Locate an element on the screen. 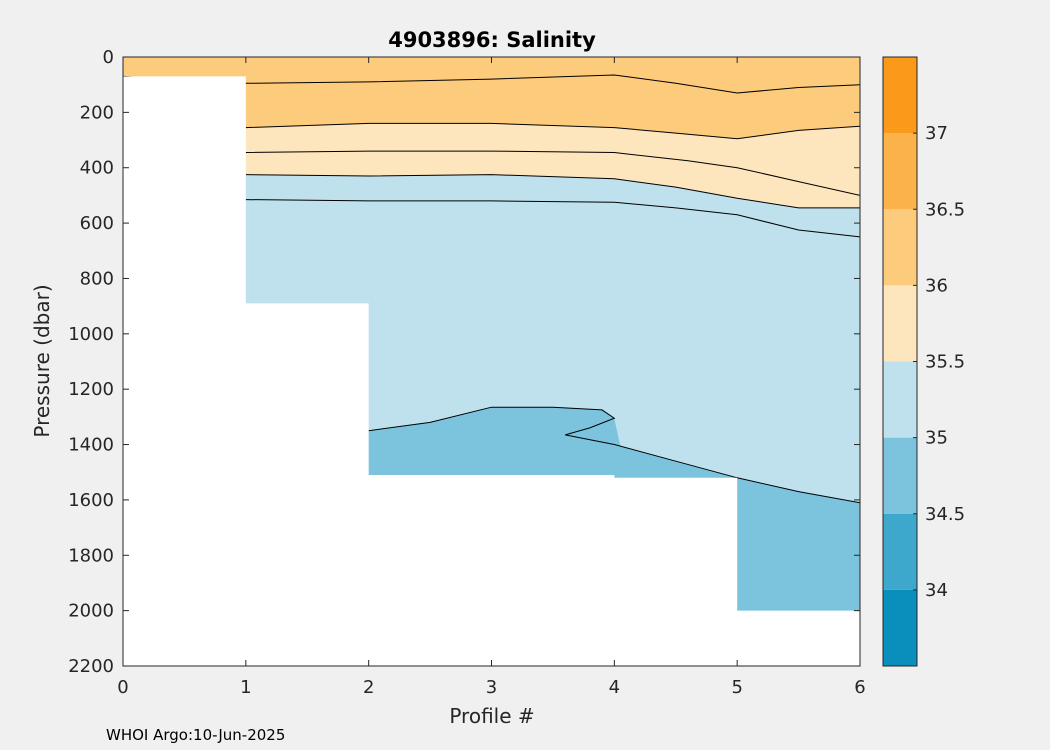 Image resolution: width=1050 pixels, height=750 pixels. colorbar-tick-label-6: 37 is located at coordinates (936, 133).